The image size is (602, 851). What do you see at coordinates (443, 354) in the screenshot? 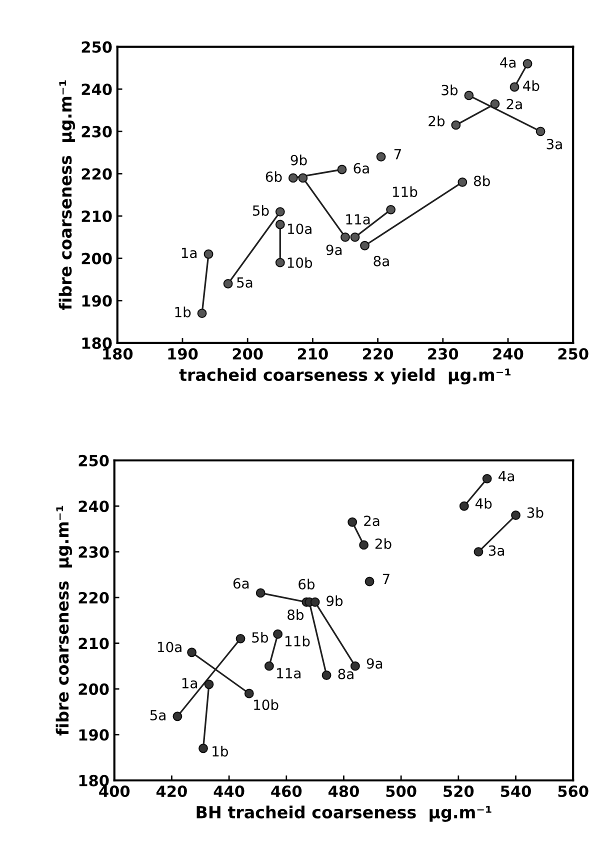
I see `x-tick-label: 230` at bounding box center [443, 354].